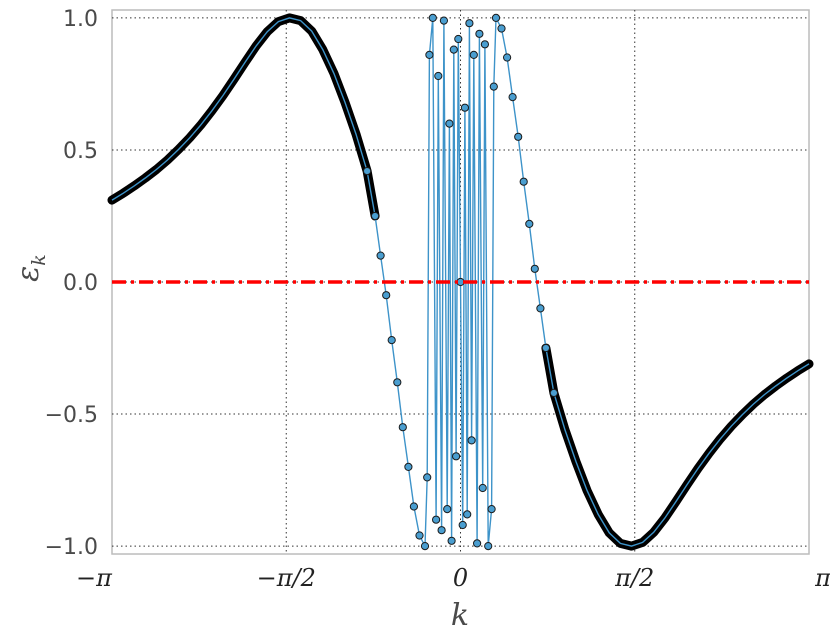  What do you see at coordinates (80, 19) in the screenshot?
I see `y-tick-label: 1.0` at bounding box center [80, 19].